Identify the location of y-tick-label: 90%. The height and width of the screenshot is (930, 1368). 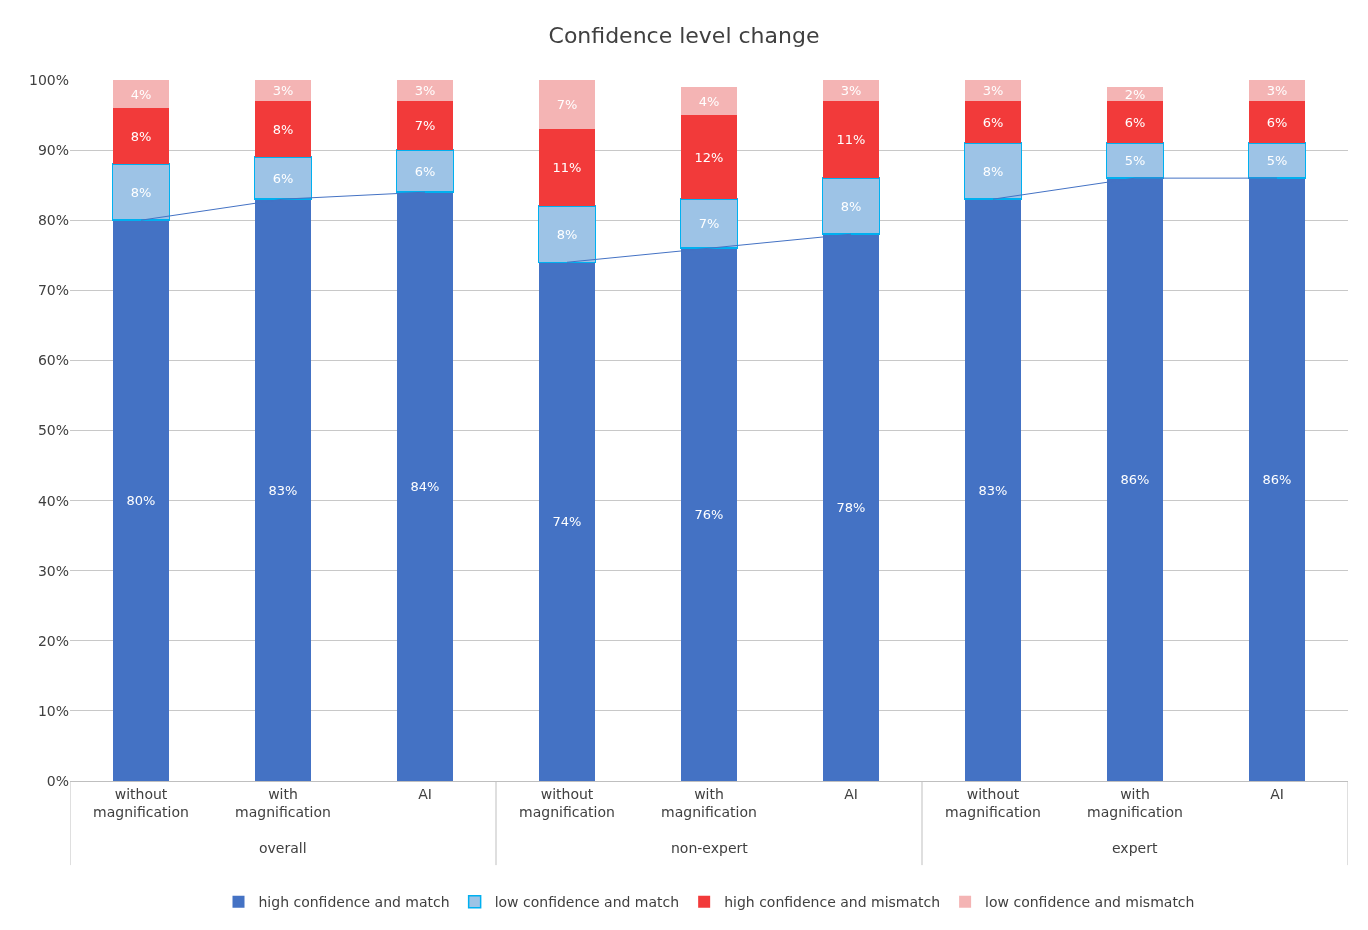
(53, 150).